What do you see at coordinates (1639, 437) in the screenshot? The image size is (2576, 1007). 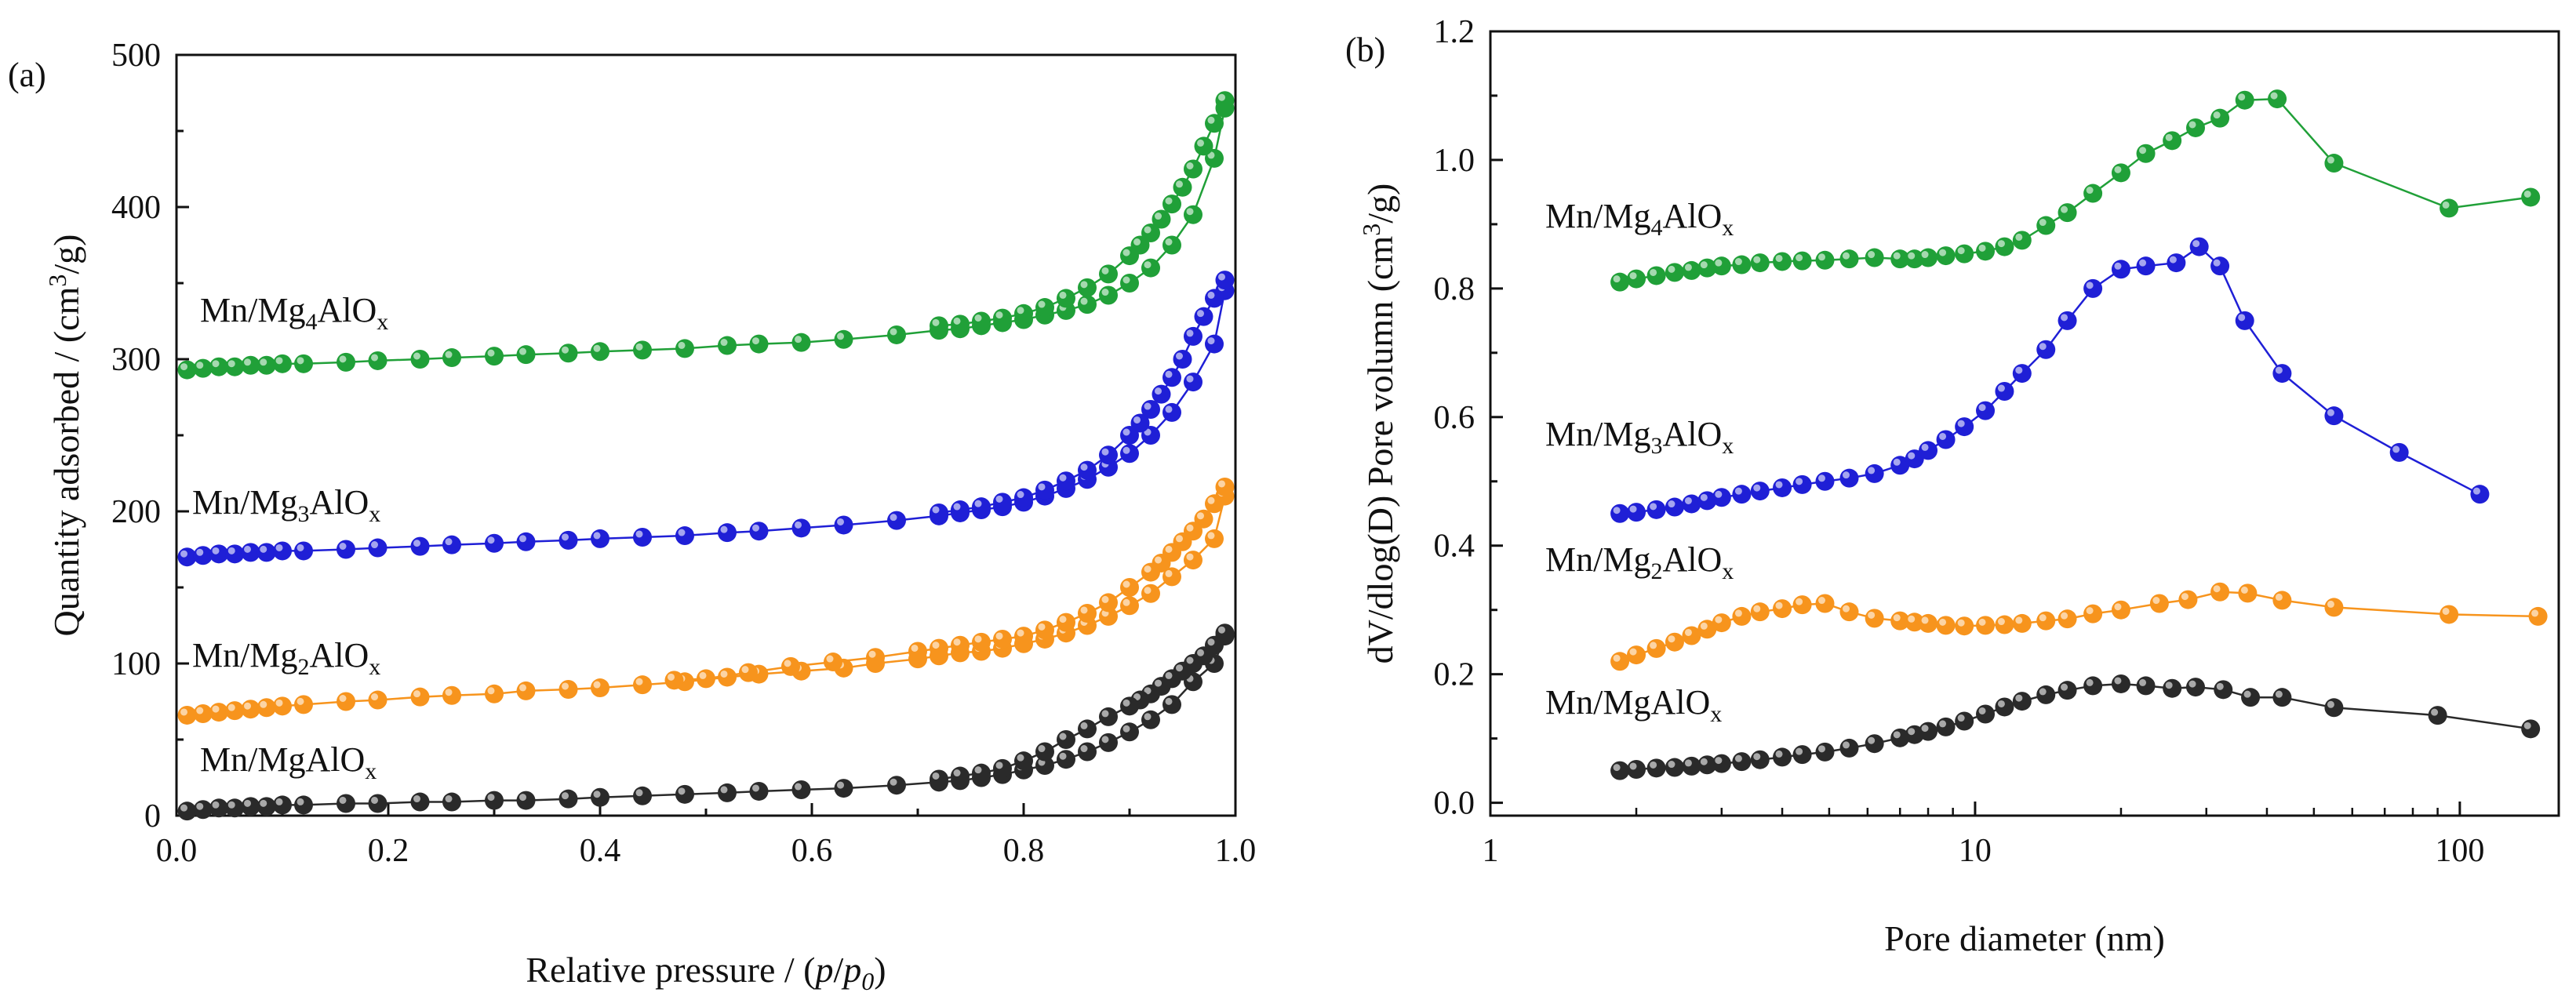 I see `series-label-Mn/Mg3AlOx: Mn/Mg3AlOx` at bounding box center [1639, 437].